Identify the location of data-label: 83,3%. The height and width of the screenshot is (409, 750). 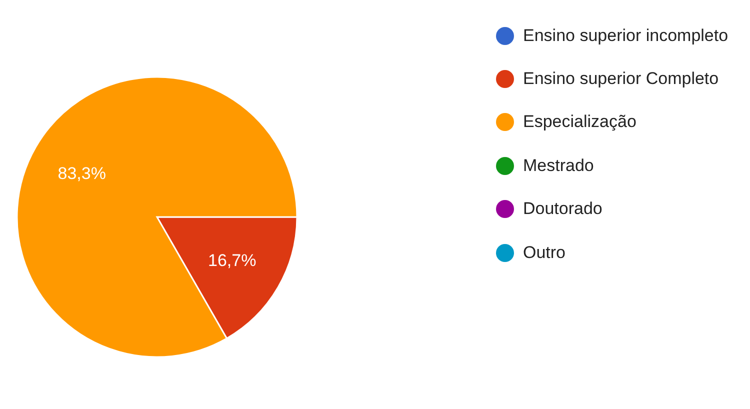
(82, 174).